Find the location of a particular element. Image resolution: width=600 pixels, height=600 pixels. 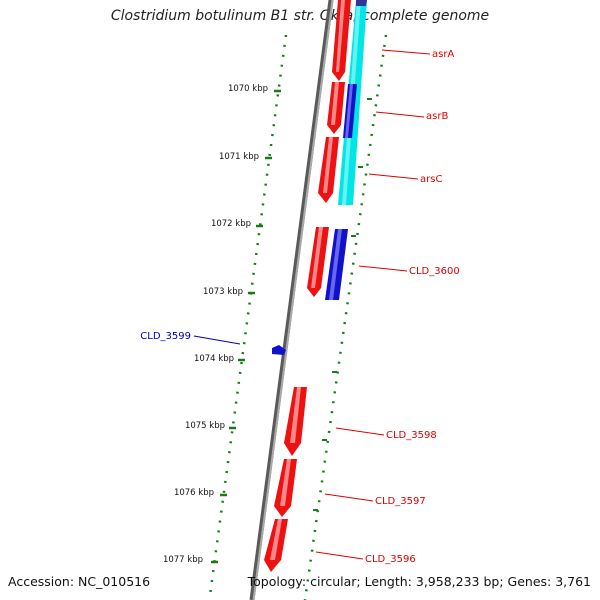

gene-label-arsc: arsC is located at coordinates (431, 179).